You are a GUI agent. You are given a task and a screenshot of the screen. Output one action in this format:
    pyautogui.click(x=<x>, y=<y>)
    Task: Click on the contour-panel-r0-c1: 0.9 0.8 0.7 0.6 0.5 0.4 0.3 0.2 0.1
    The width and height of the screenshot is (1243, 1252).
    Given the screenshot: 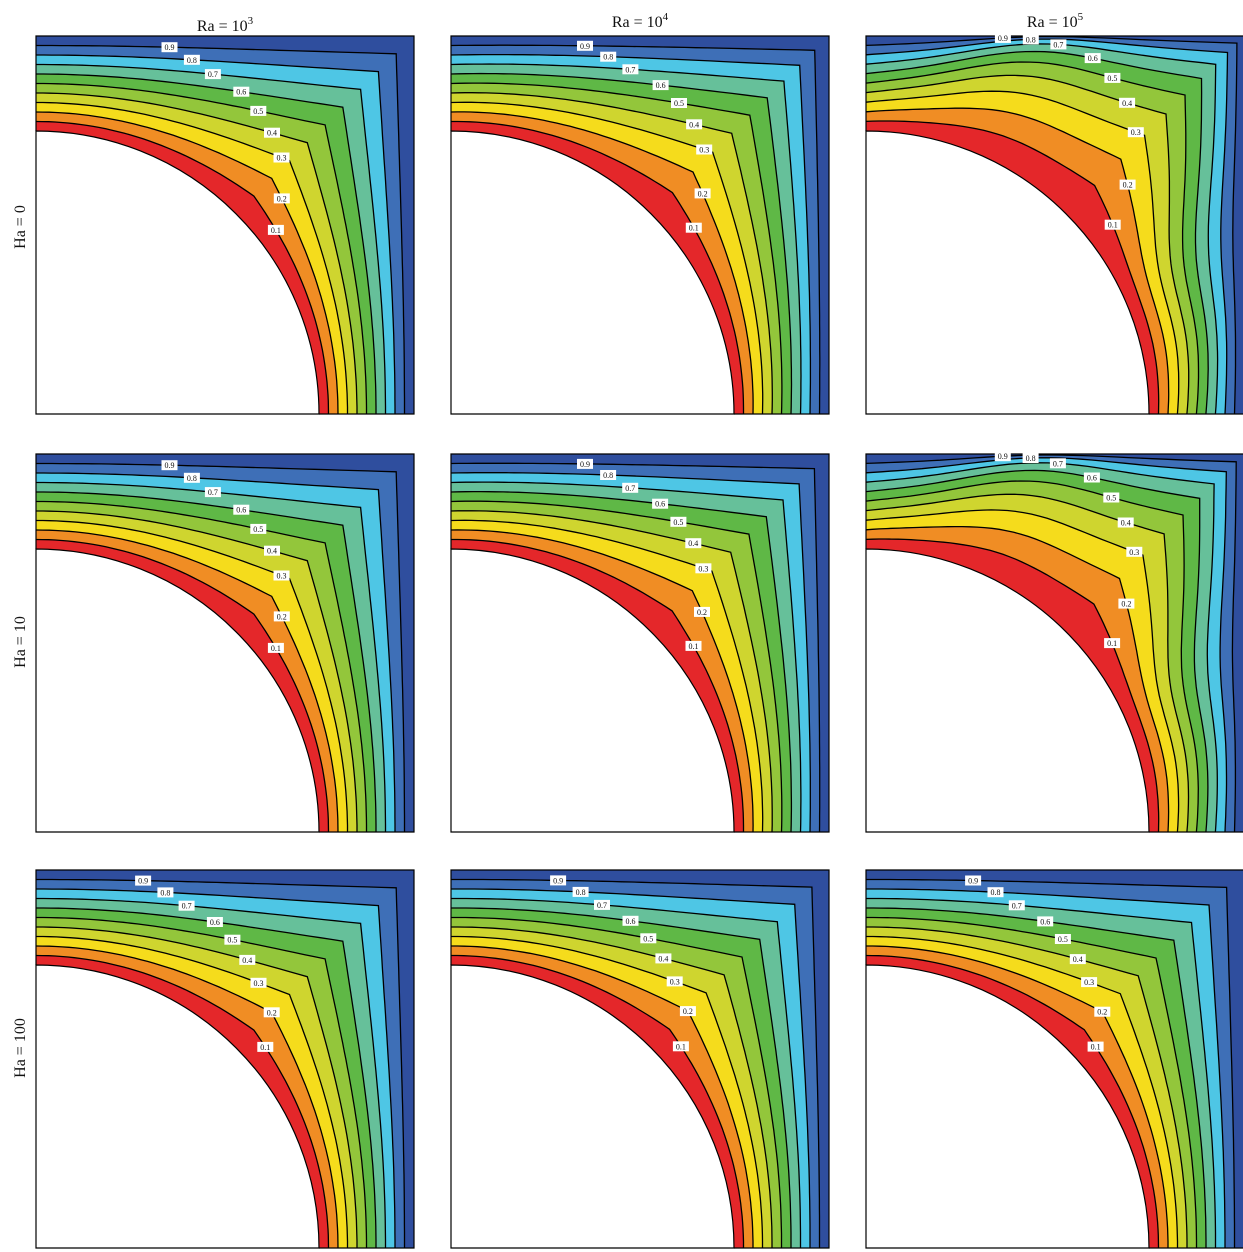 What is the action you would take?
    pyautogui.click(x=640, y=225)
    